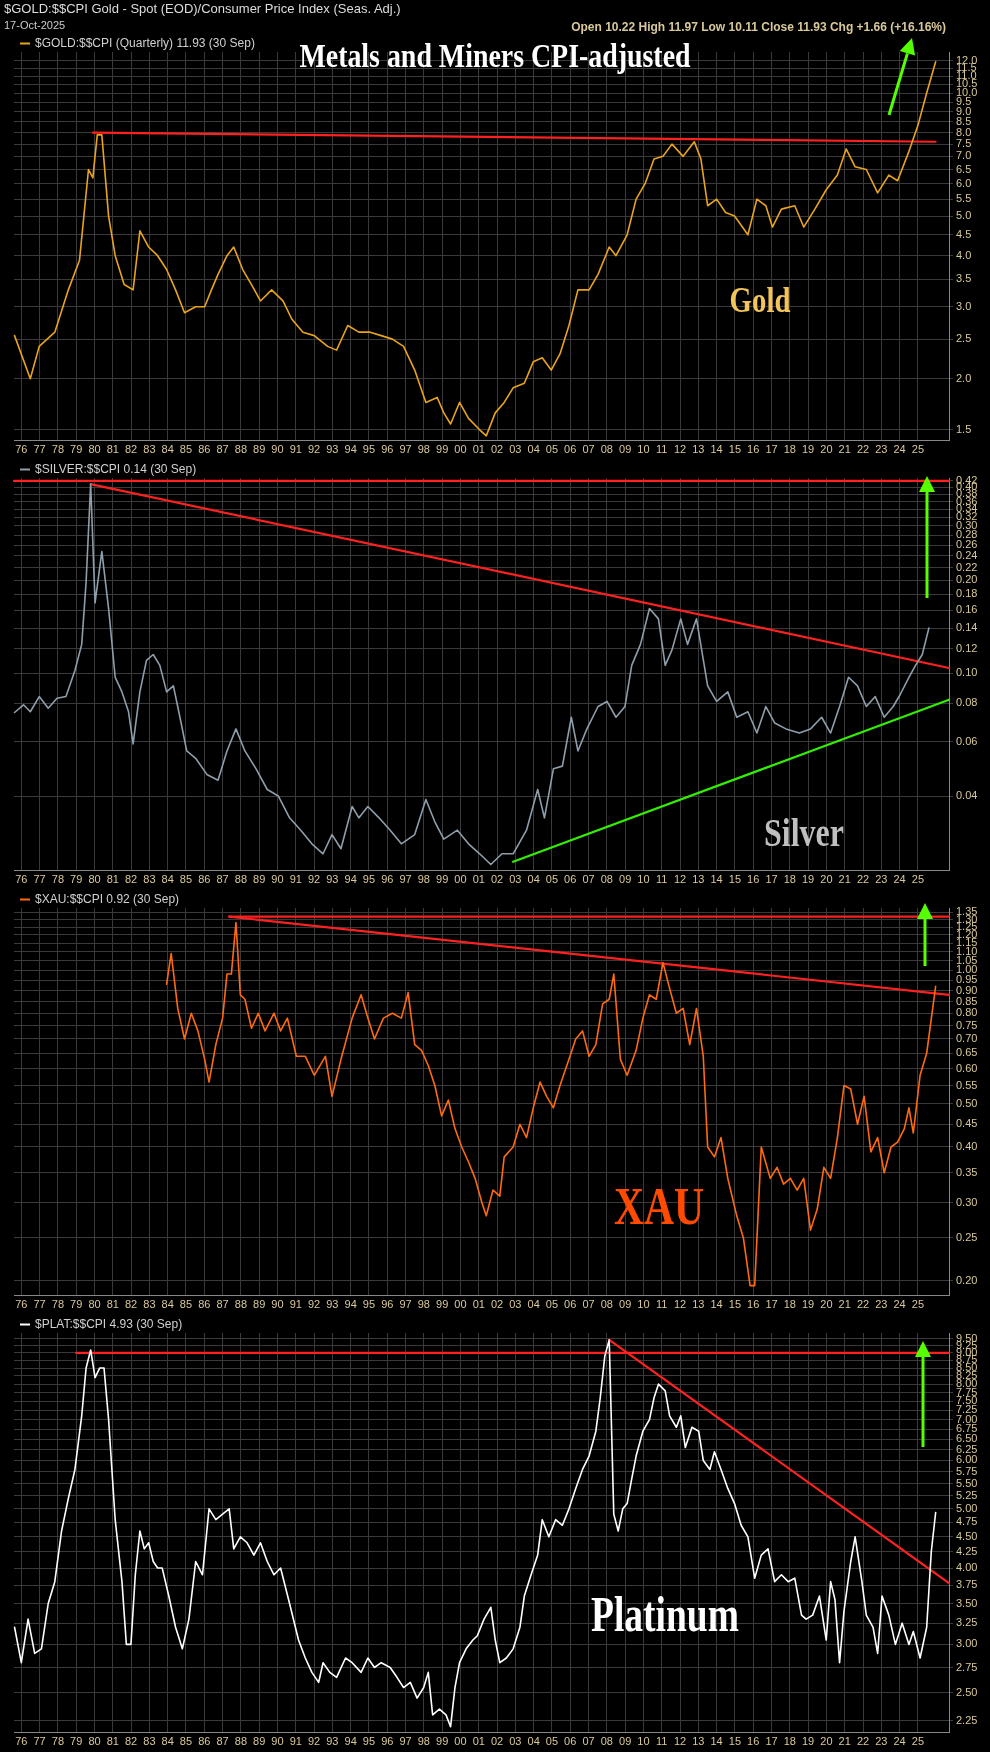 Image resolution: width=990 pixels, height=1752 pixels. I want to click on x-tick-label: 08, so click(606, 449).